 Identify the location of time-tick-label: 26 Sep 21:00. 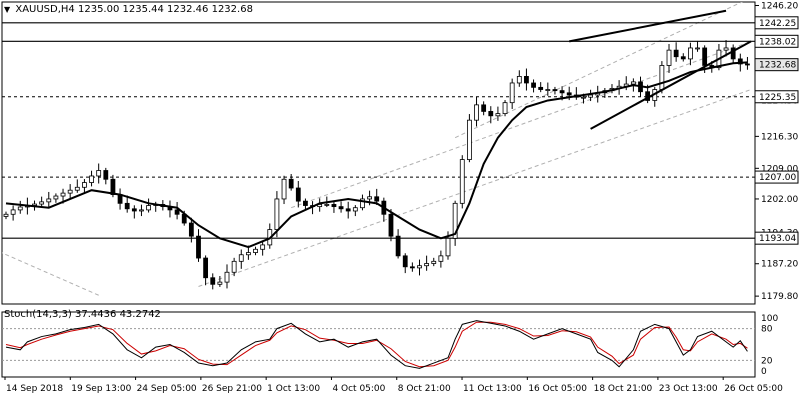
(232, 389).